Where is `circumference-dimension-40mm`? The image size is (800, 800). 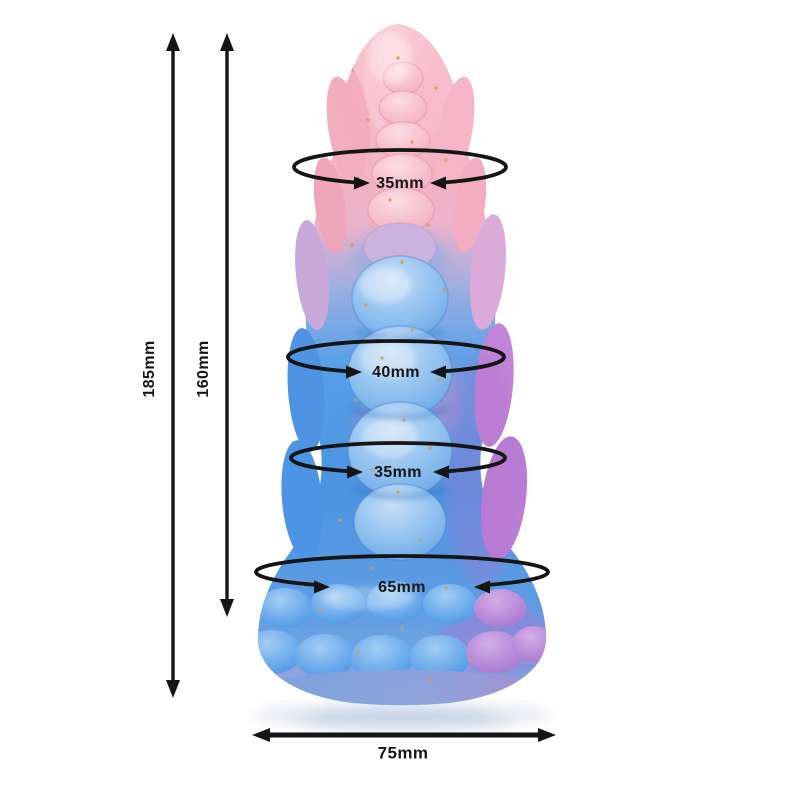 circumference-dimension-40mm is located at coordinates (396, 359).